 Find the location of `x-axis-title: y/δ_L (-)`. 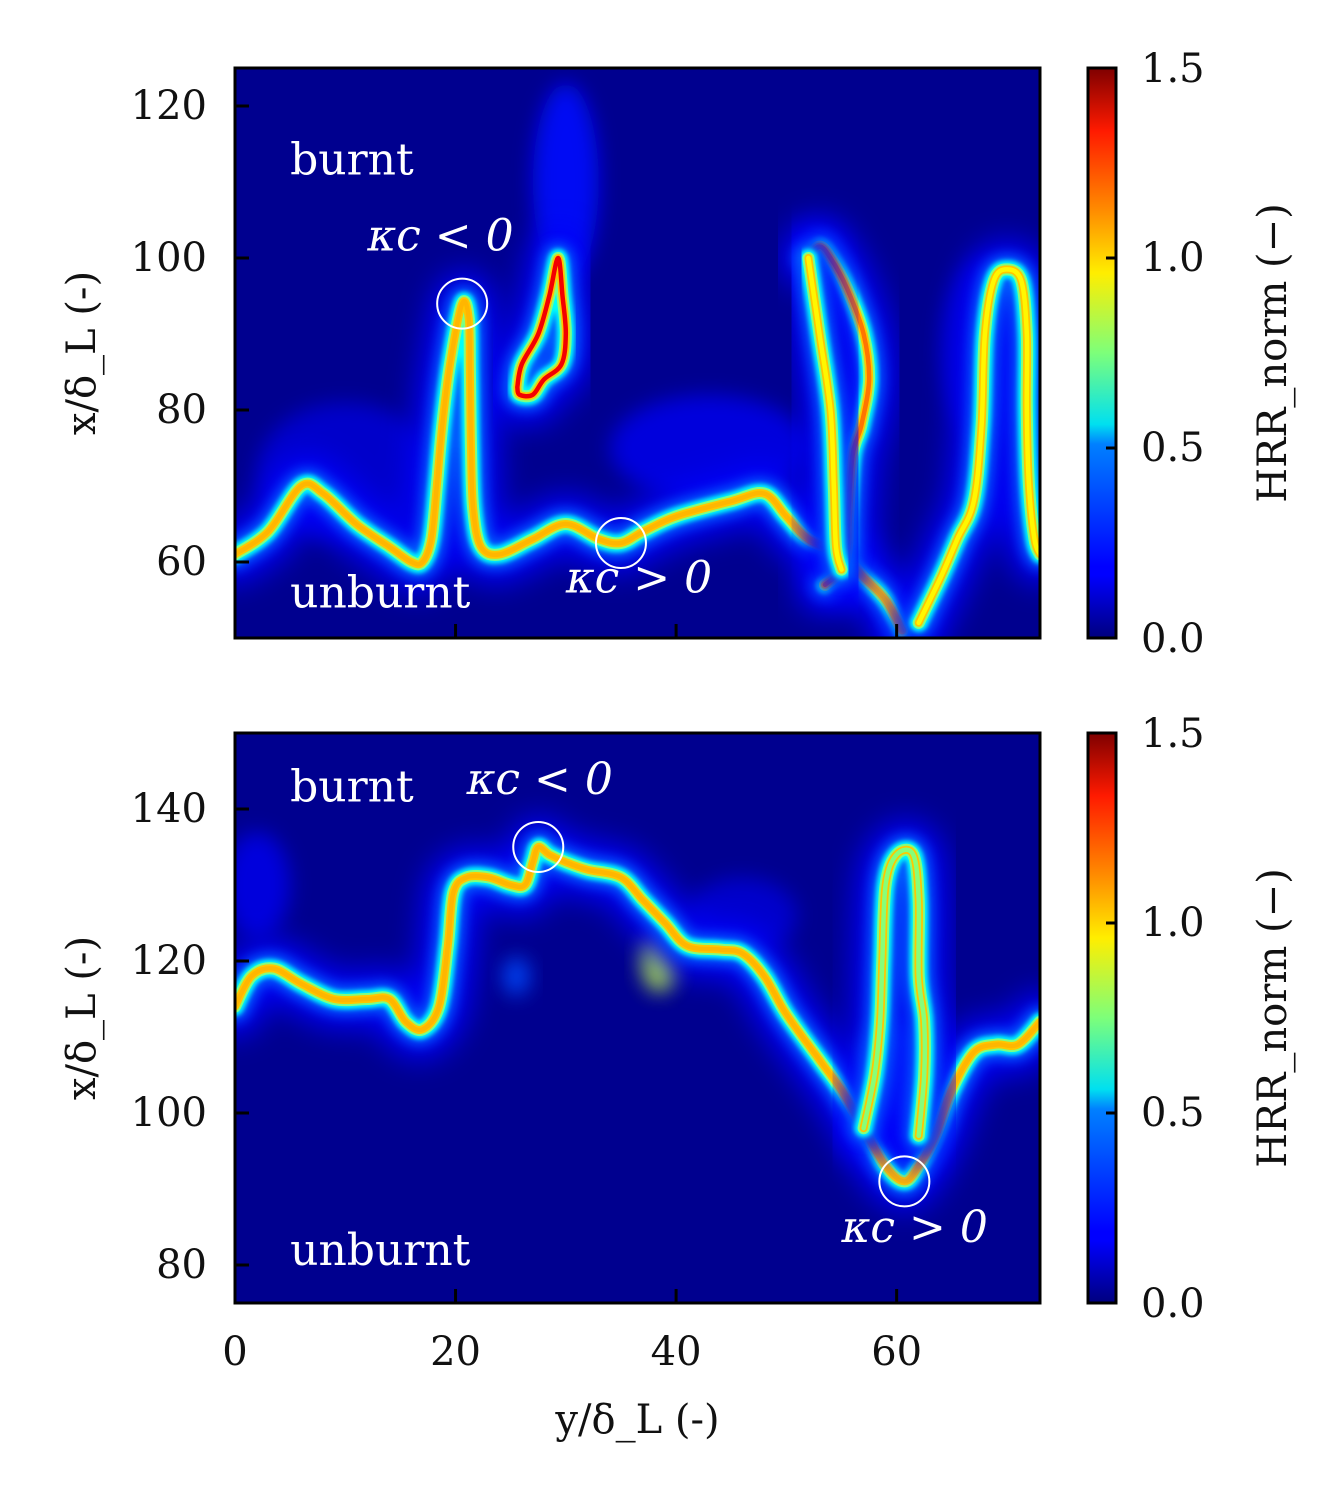

x-axis-title: y/δ_L (-) is located at coordinates (636, 1420).